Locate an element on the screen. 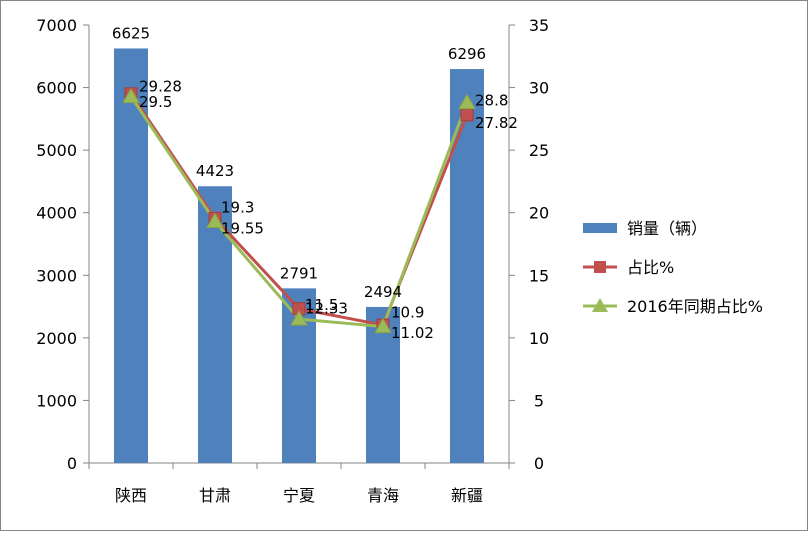  y-right-tick-label: 35 is located at coordinates (539, 25).